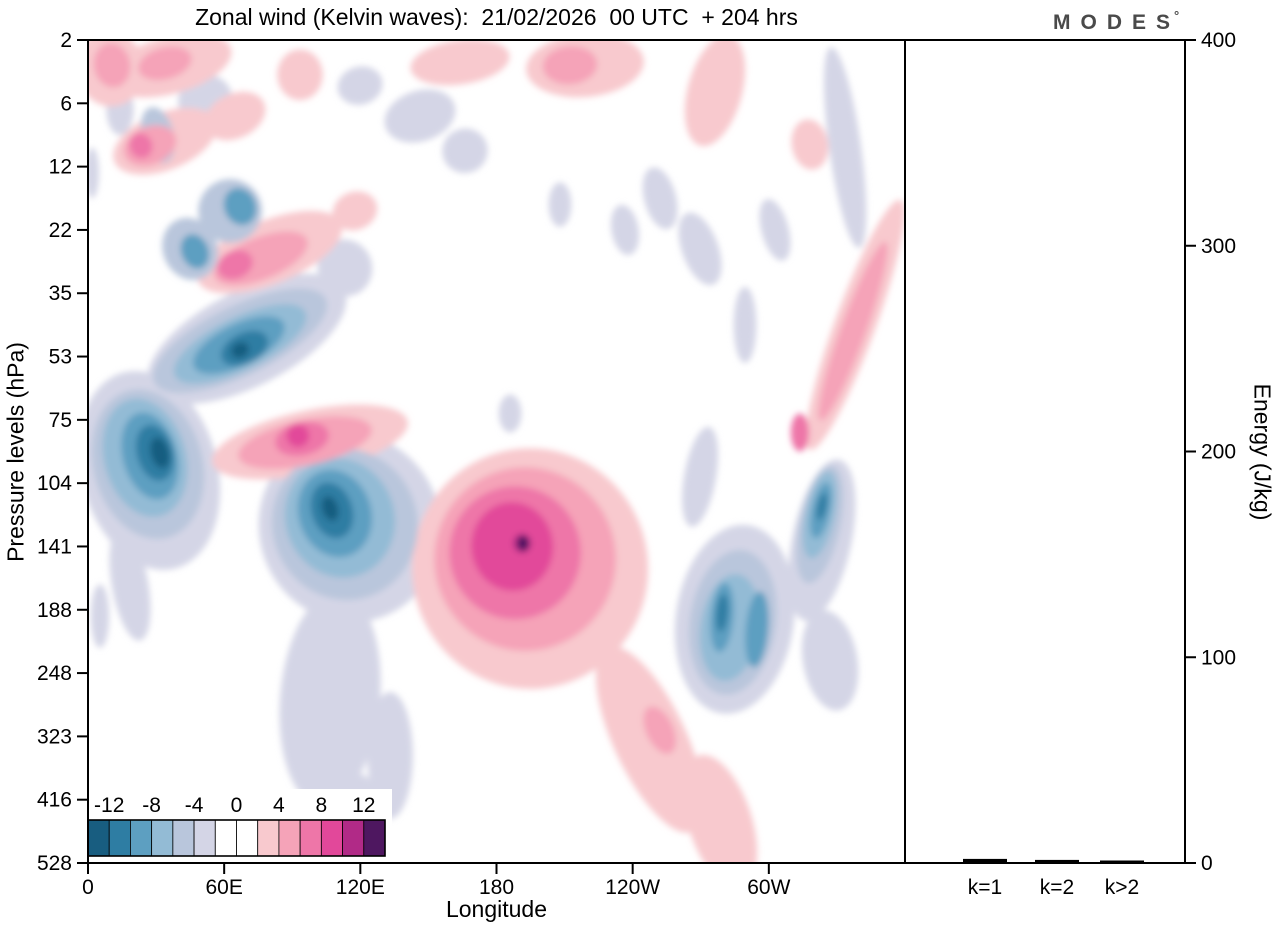 This screenshot has width=1280, height=930. I want to click on longitude-tick-label: 120E, so click(360, 887).